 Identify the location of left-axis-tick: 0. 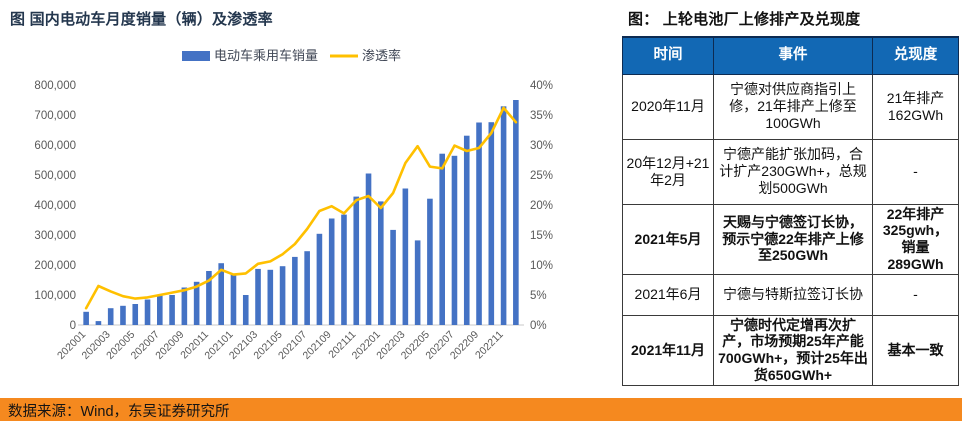
(73, 326).